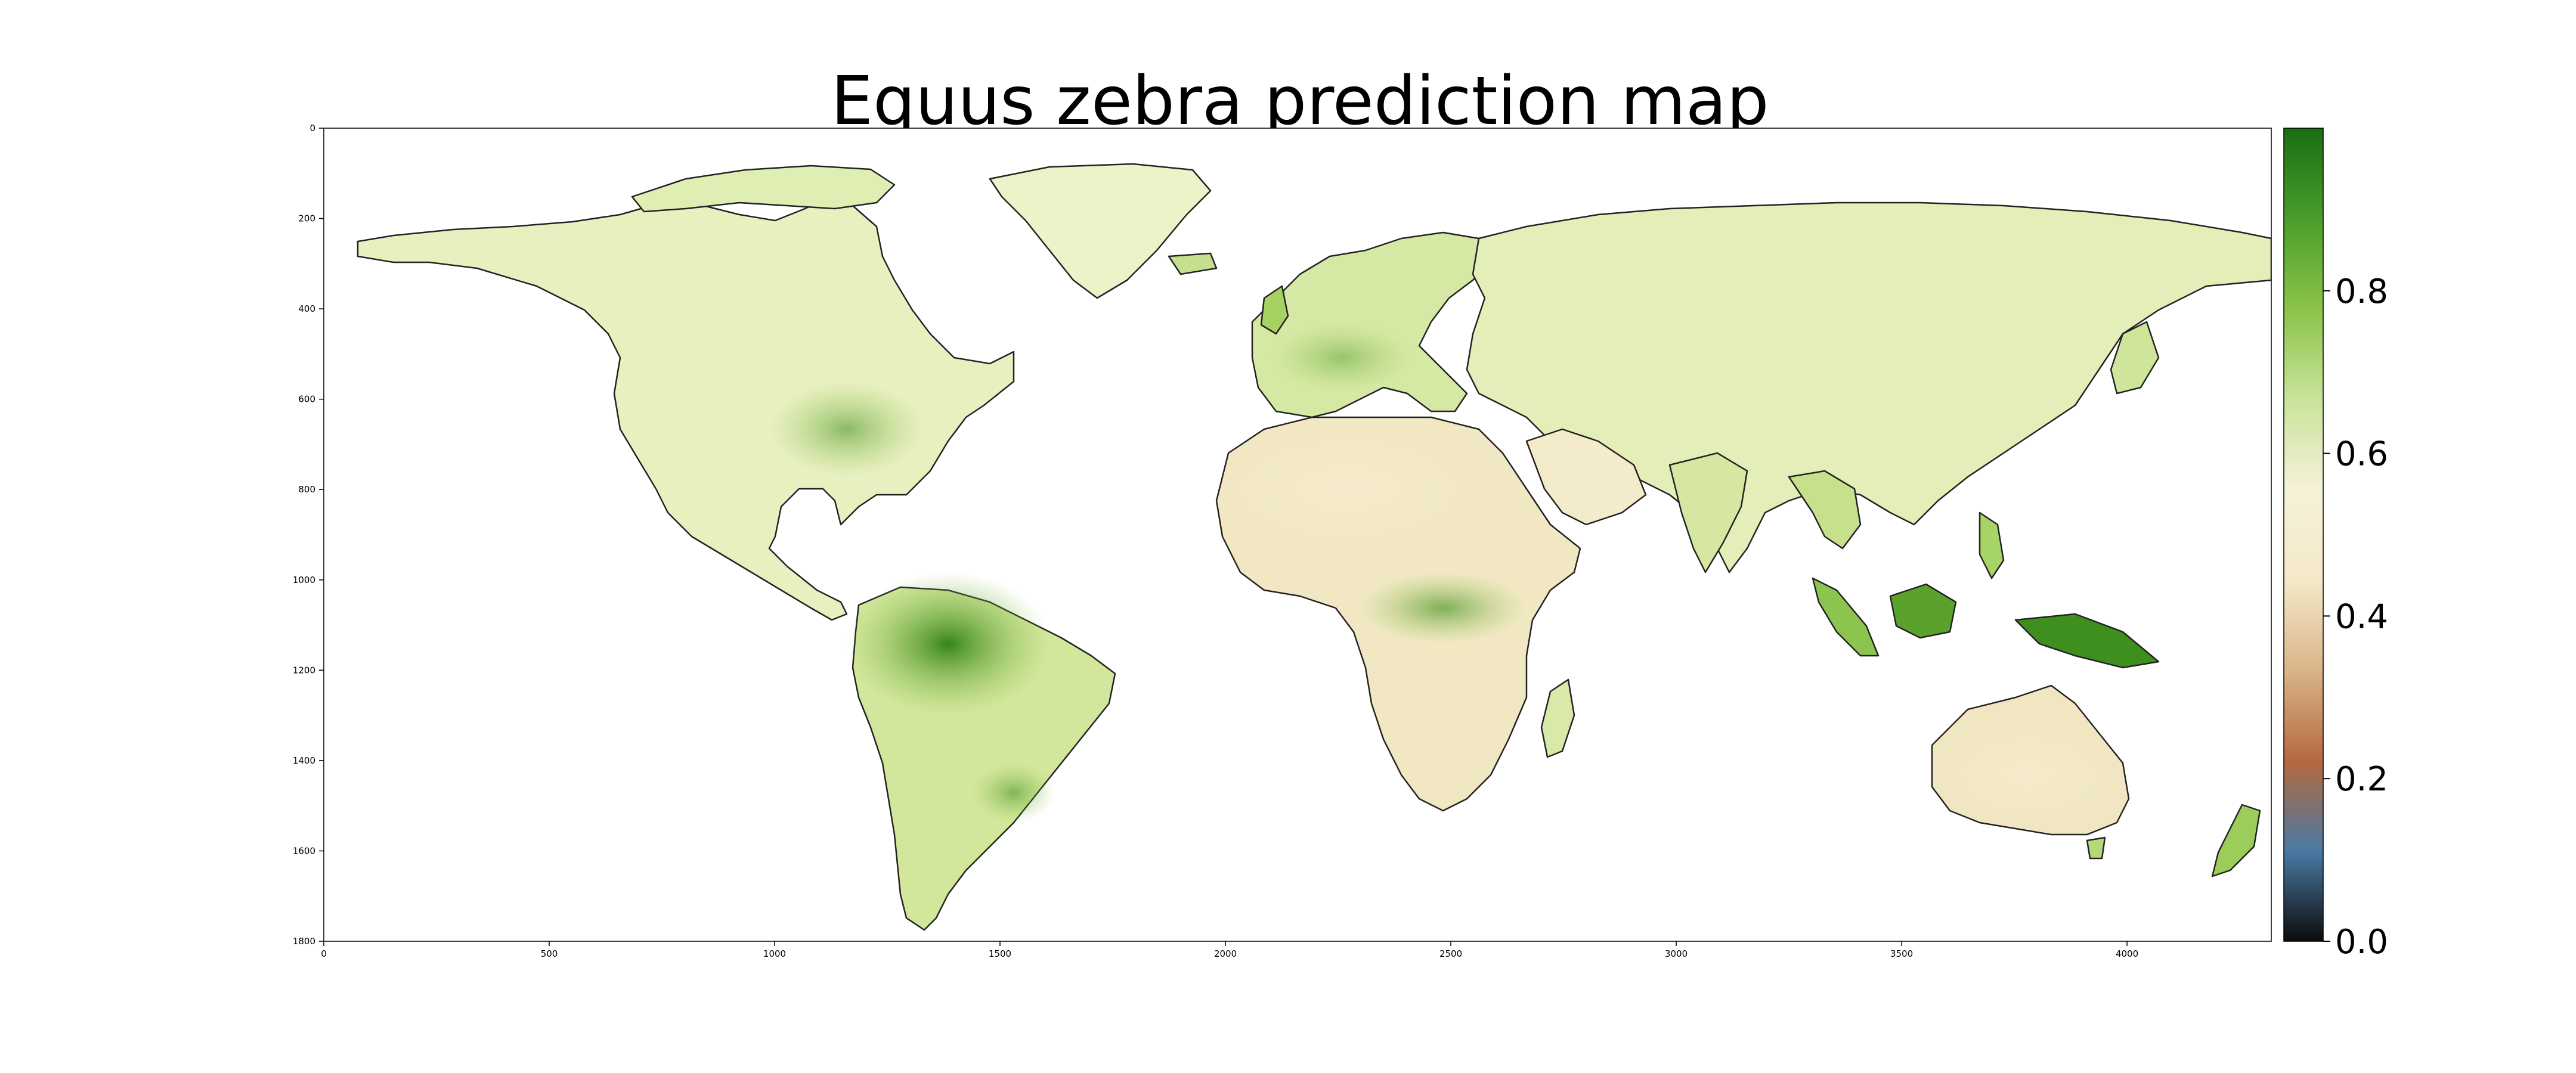  Describe the element at coordinates (2127, 953) in the screenshot. I see `x-tick-label: 4000` at that location.